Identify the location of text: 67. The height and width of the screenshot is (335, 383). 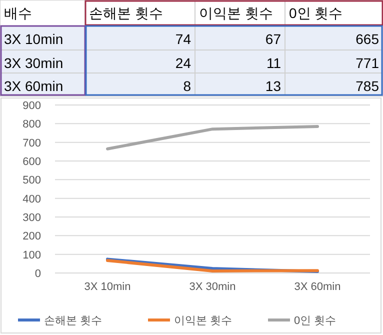
(273, 39).